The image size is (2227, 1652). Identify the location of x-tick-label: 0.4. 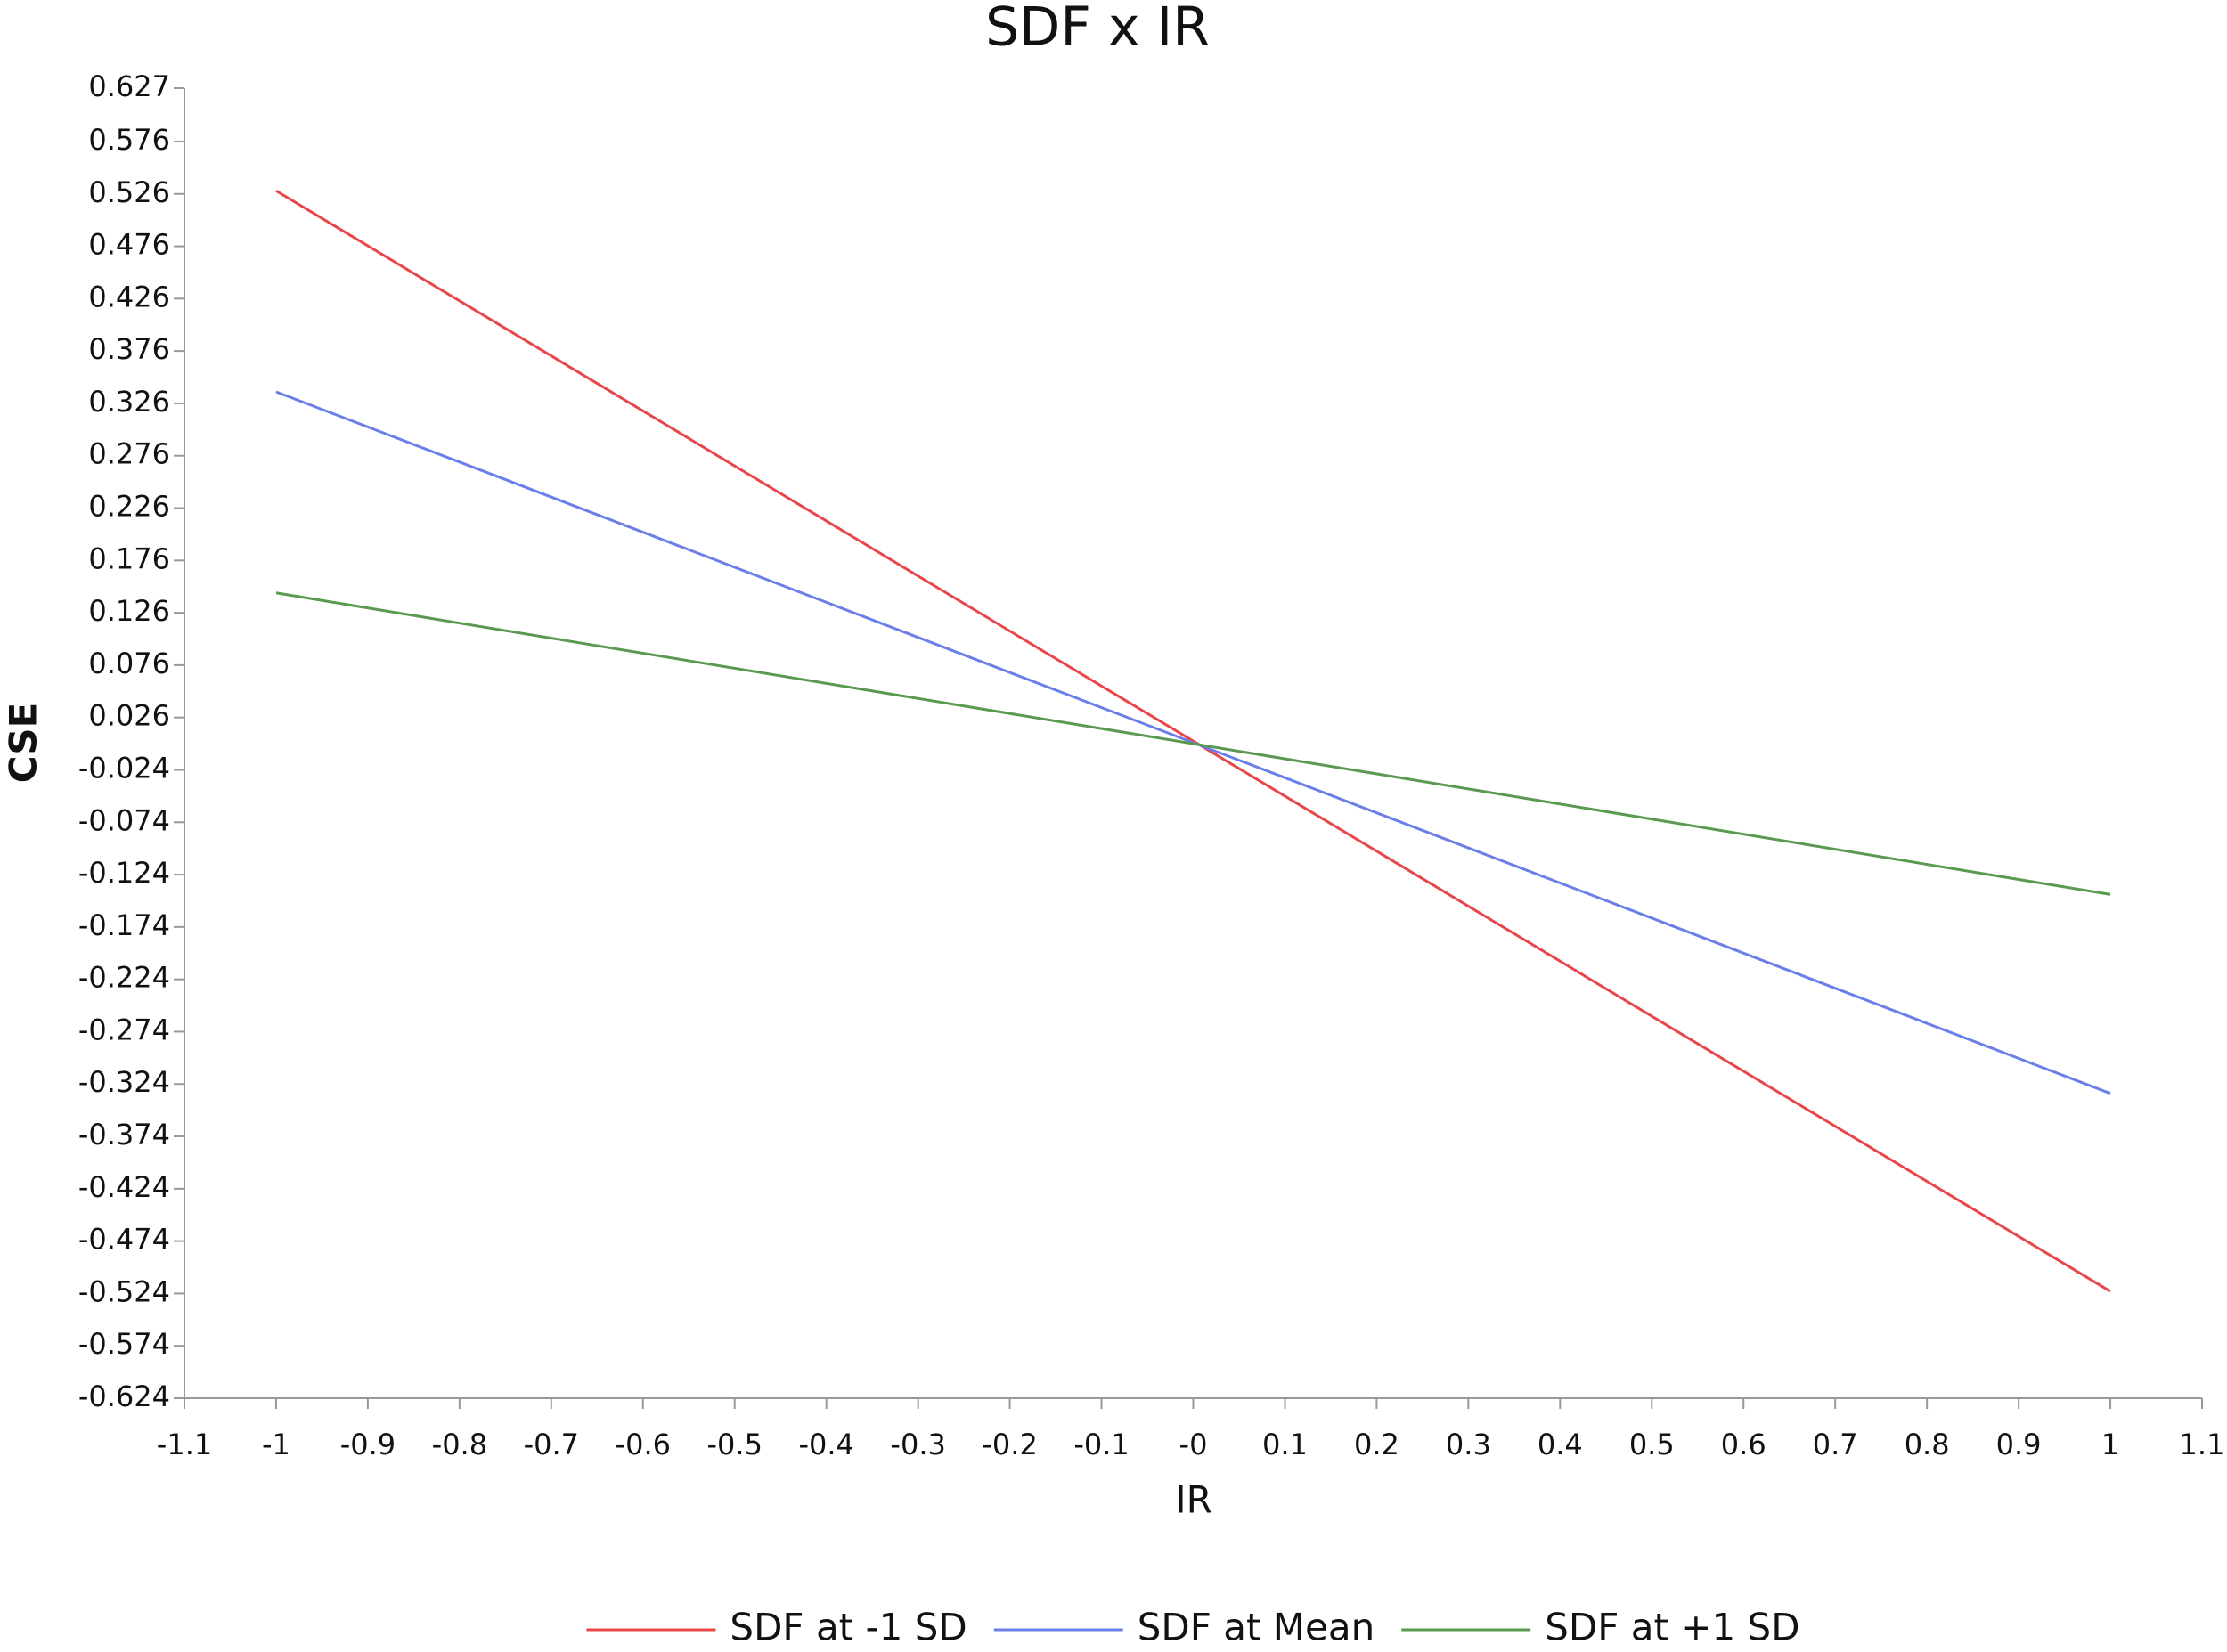
(1560, 1444).